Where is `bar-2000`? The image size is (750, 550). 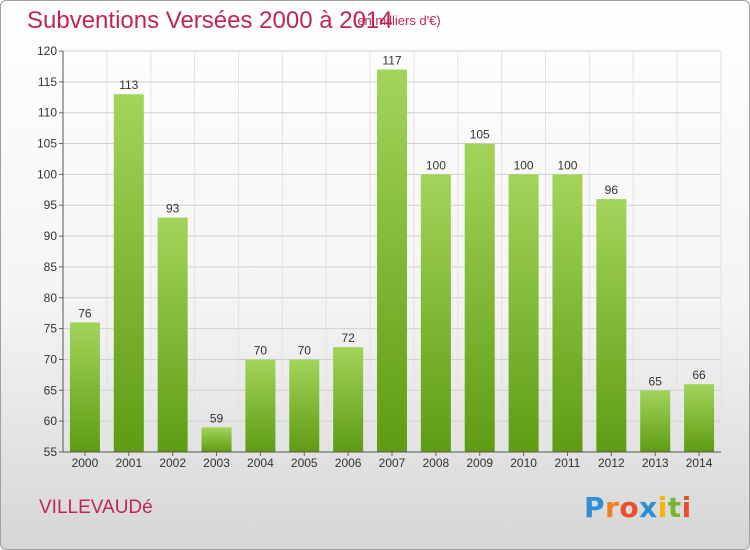
bar-2000 is located at coordinates (84, 387).